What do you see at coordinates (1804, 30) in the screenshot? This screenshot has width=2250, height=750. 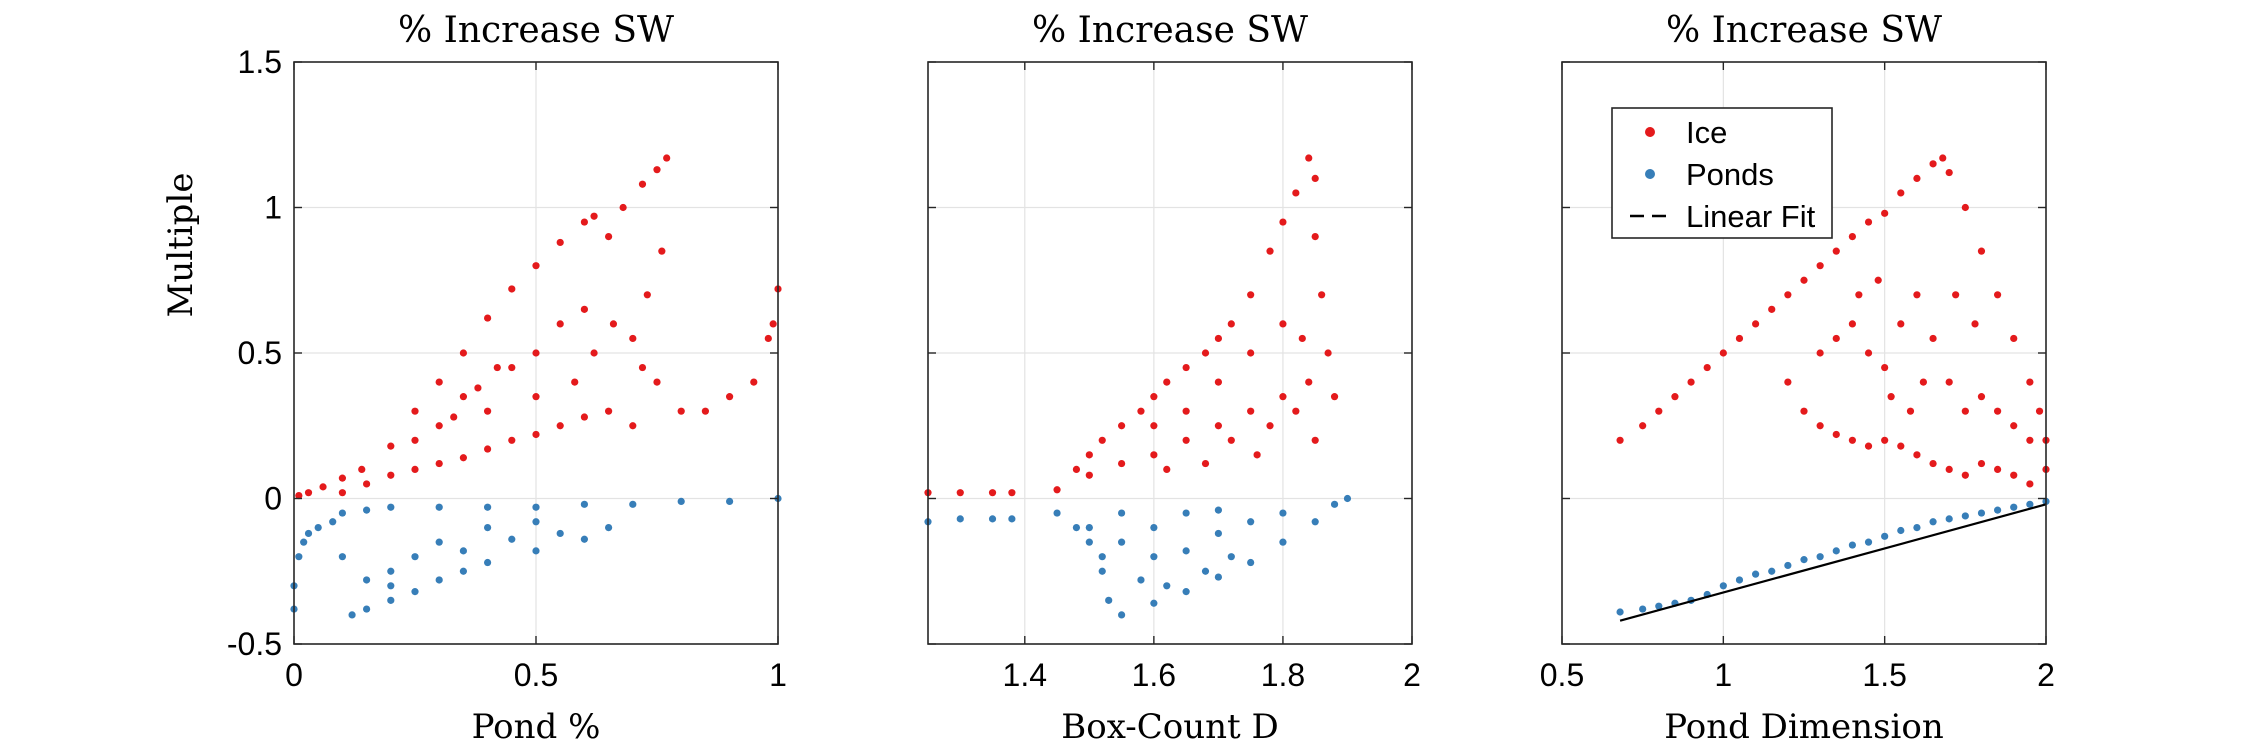 I see `panel-title: % Increase SW` at bounding box center [1804, 30].